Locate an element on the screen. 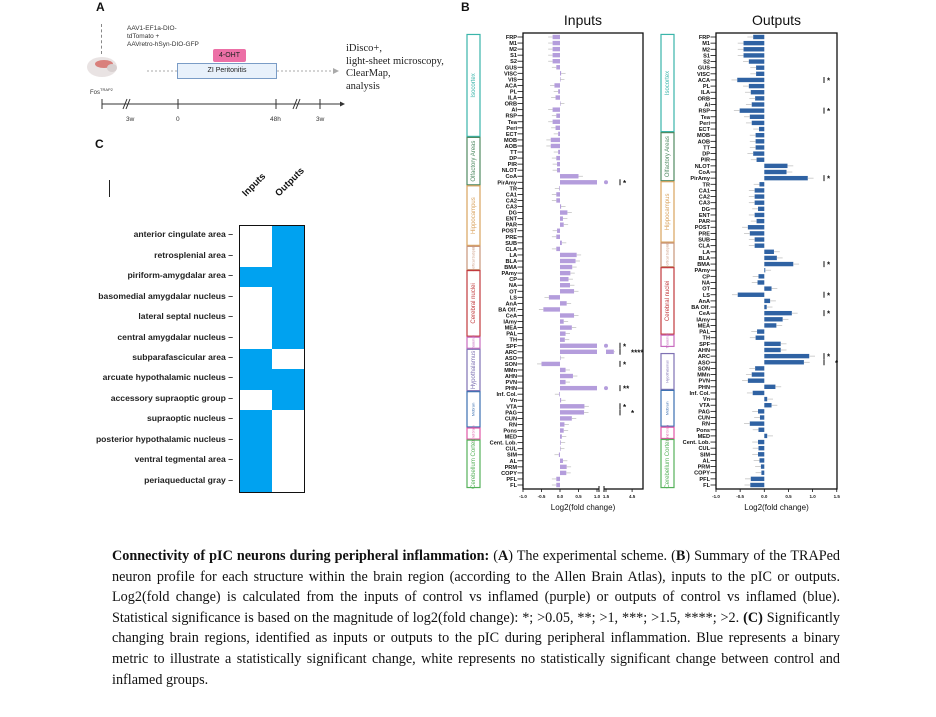 This screenshot has width=936, height=717. outputs-bar-PFL is located at coordinates (757, 479).